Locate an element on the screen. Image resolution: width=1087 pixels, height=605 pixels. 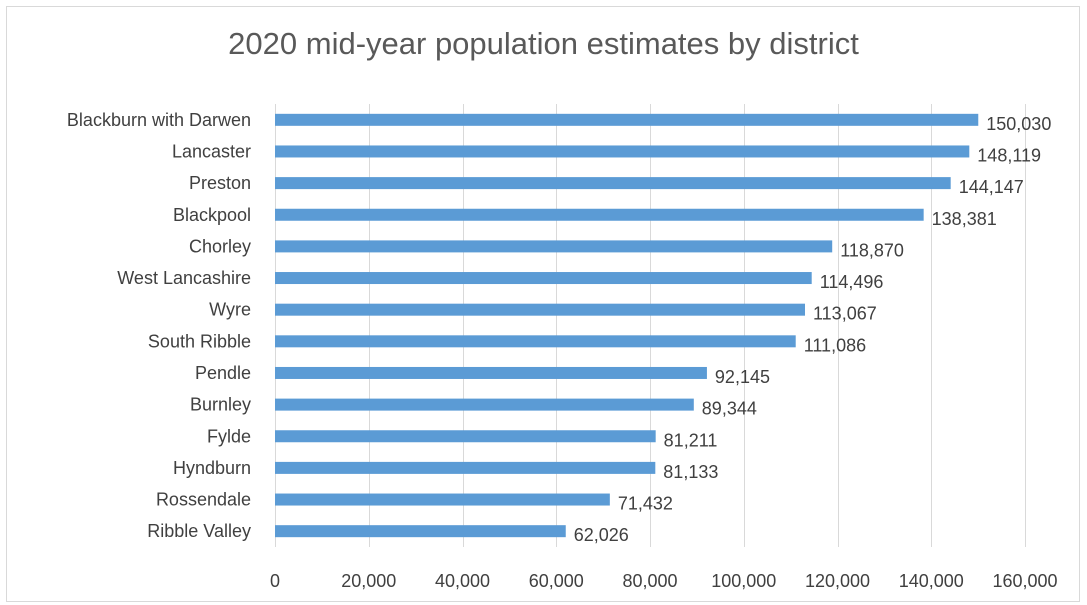
data-label: 148,119 is located at coordinates (1009, 155).